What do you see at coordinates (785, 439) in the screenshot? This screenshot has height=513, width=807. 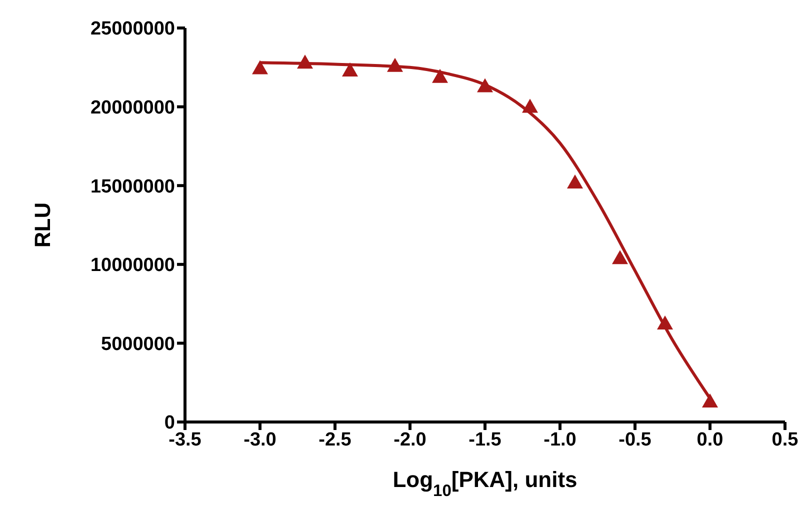 I see `x-tick-label: 0.5` at bounding box center [785, 439].